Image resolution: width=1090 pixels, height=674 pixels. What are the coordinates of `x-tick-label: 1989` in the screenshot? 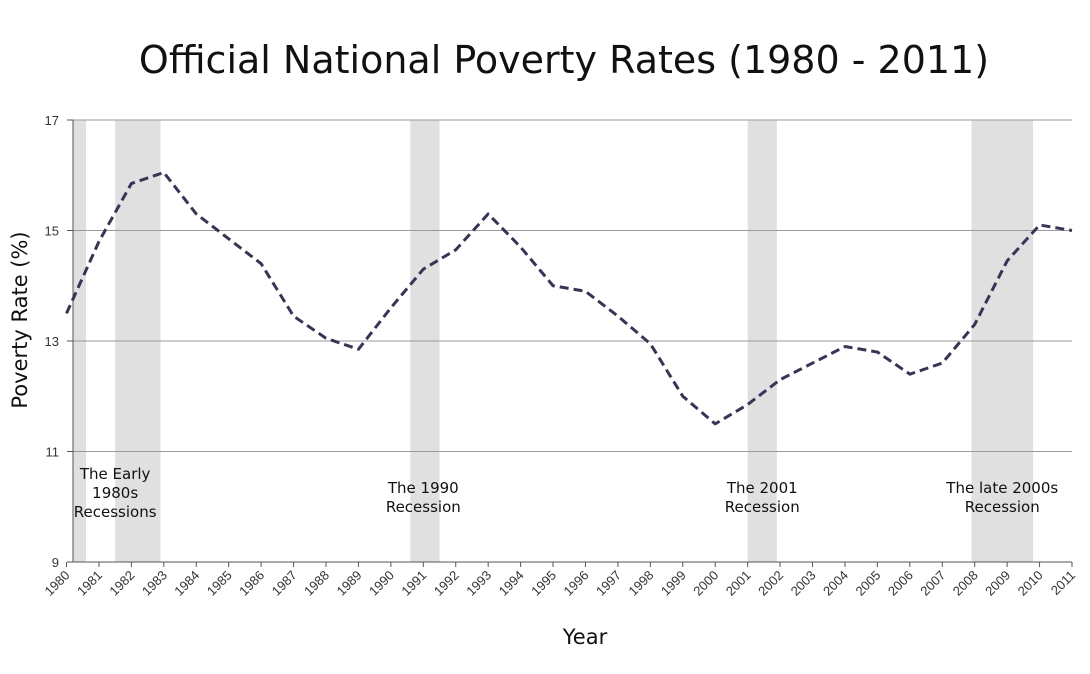 It's located at (348, 583).